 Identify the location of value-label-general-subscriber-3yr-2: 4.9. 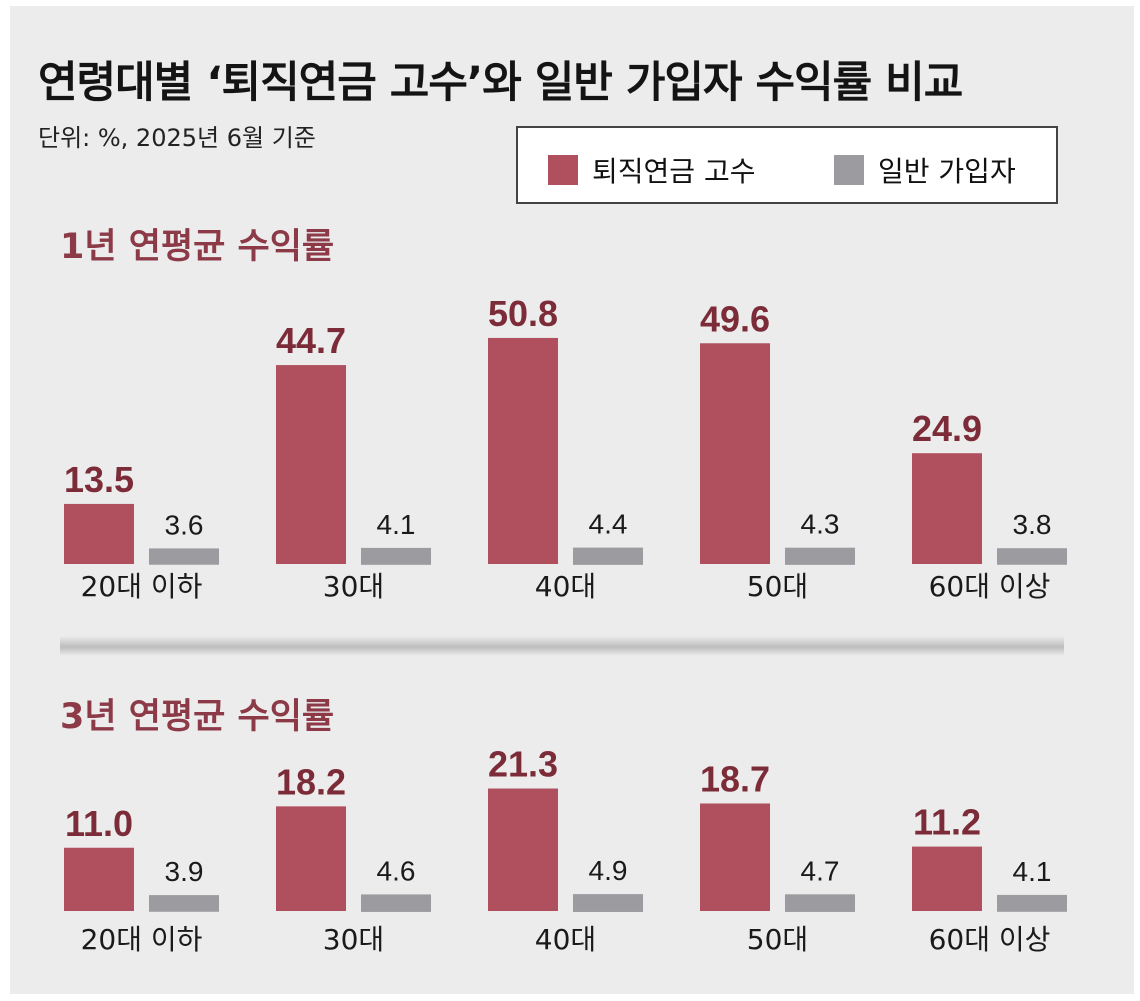
(608, 870).